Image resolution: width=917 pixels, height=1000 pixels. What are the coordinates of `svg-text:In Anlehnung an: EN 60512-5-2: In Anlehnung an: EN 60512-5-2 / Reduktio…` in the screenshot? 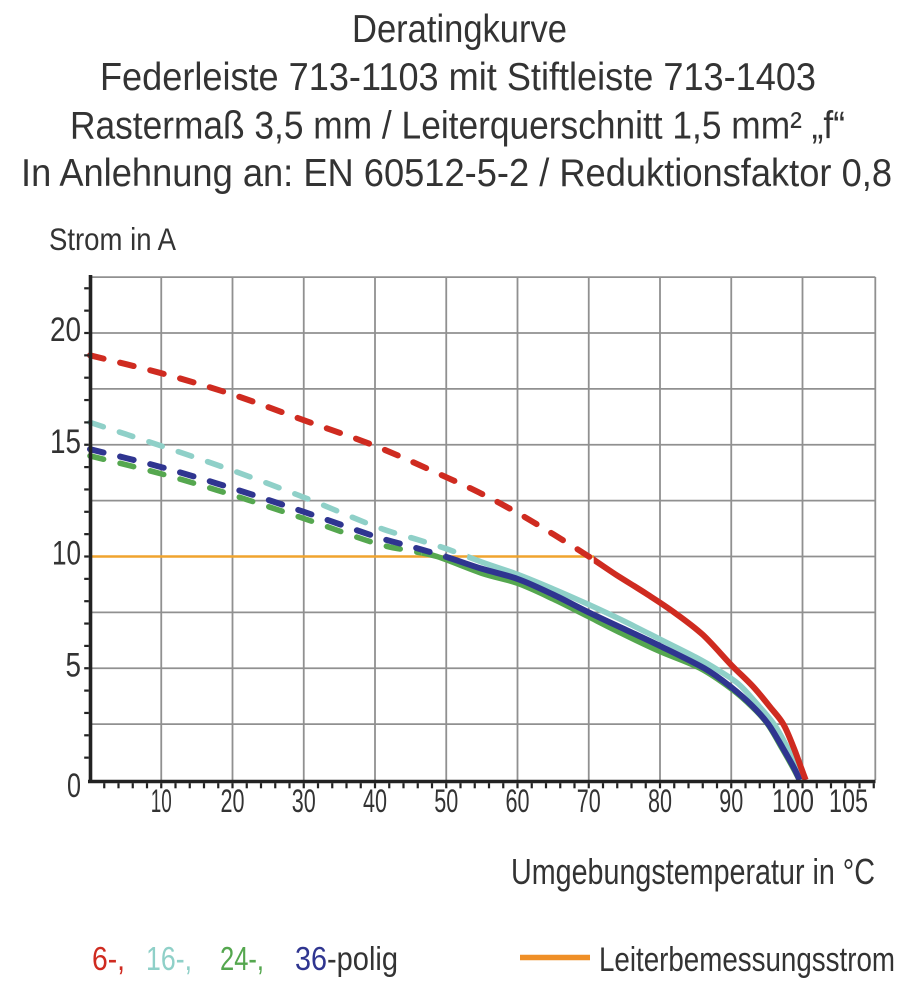 It's located at (456, 173).